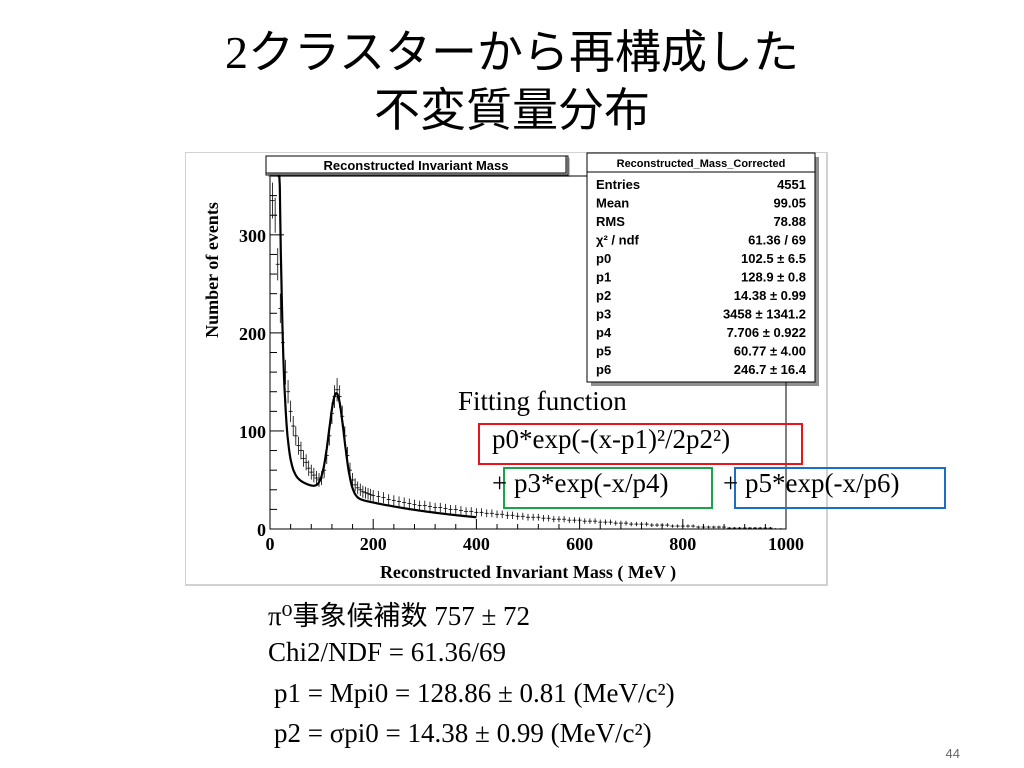 Image resolution: width=1024 pixels, height=768 pixels. I want to click on page-number: 44, so click(952, 753).